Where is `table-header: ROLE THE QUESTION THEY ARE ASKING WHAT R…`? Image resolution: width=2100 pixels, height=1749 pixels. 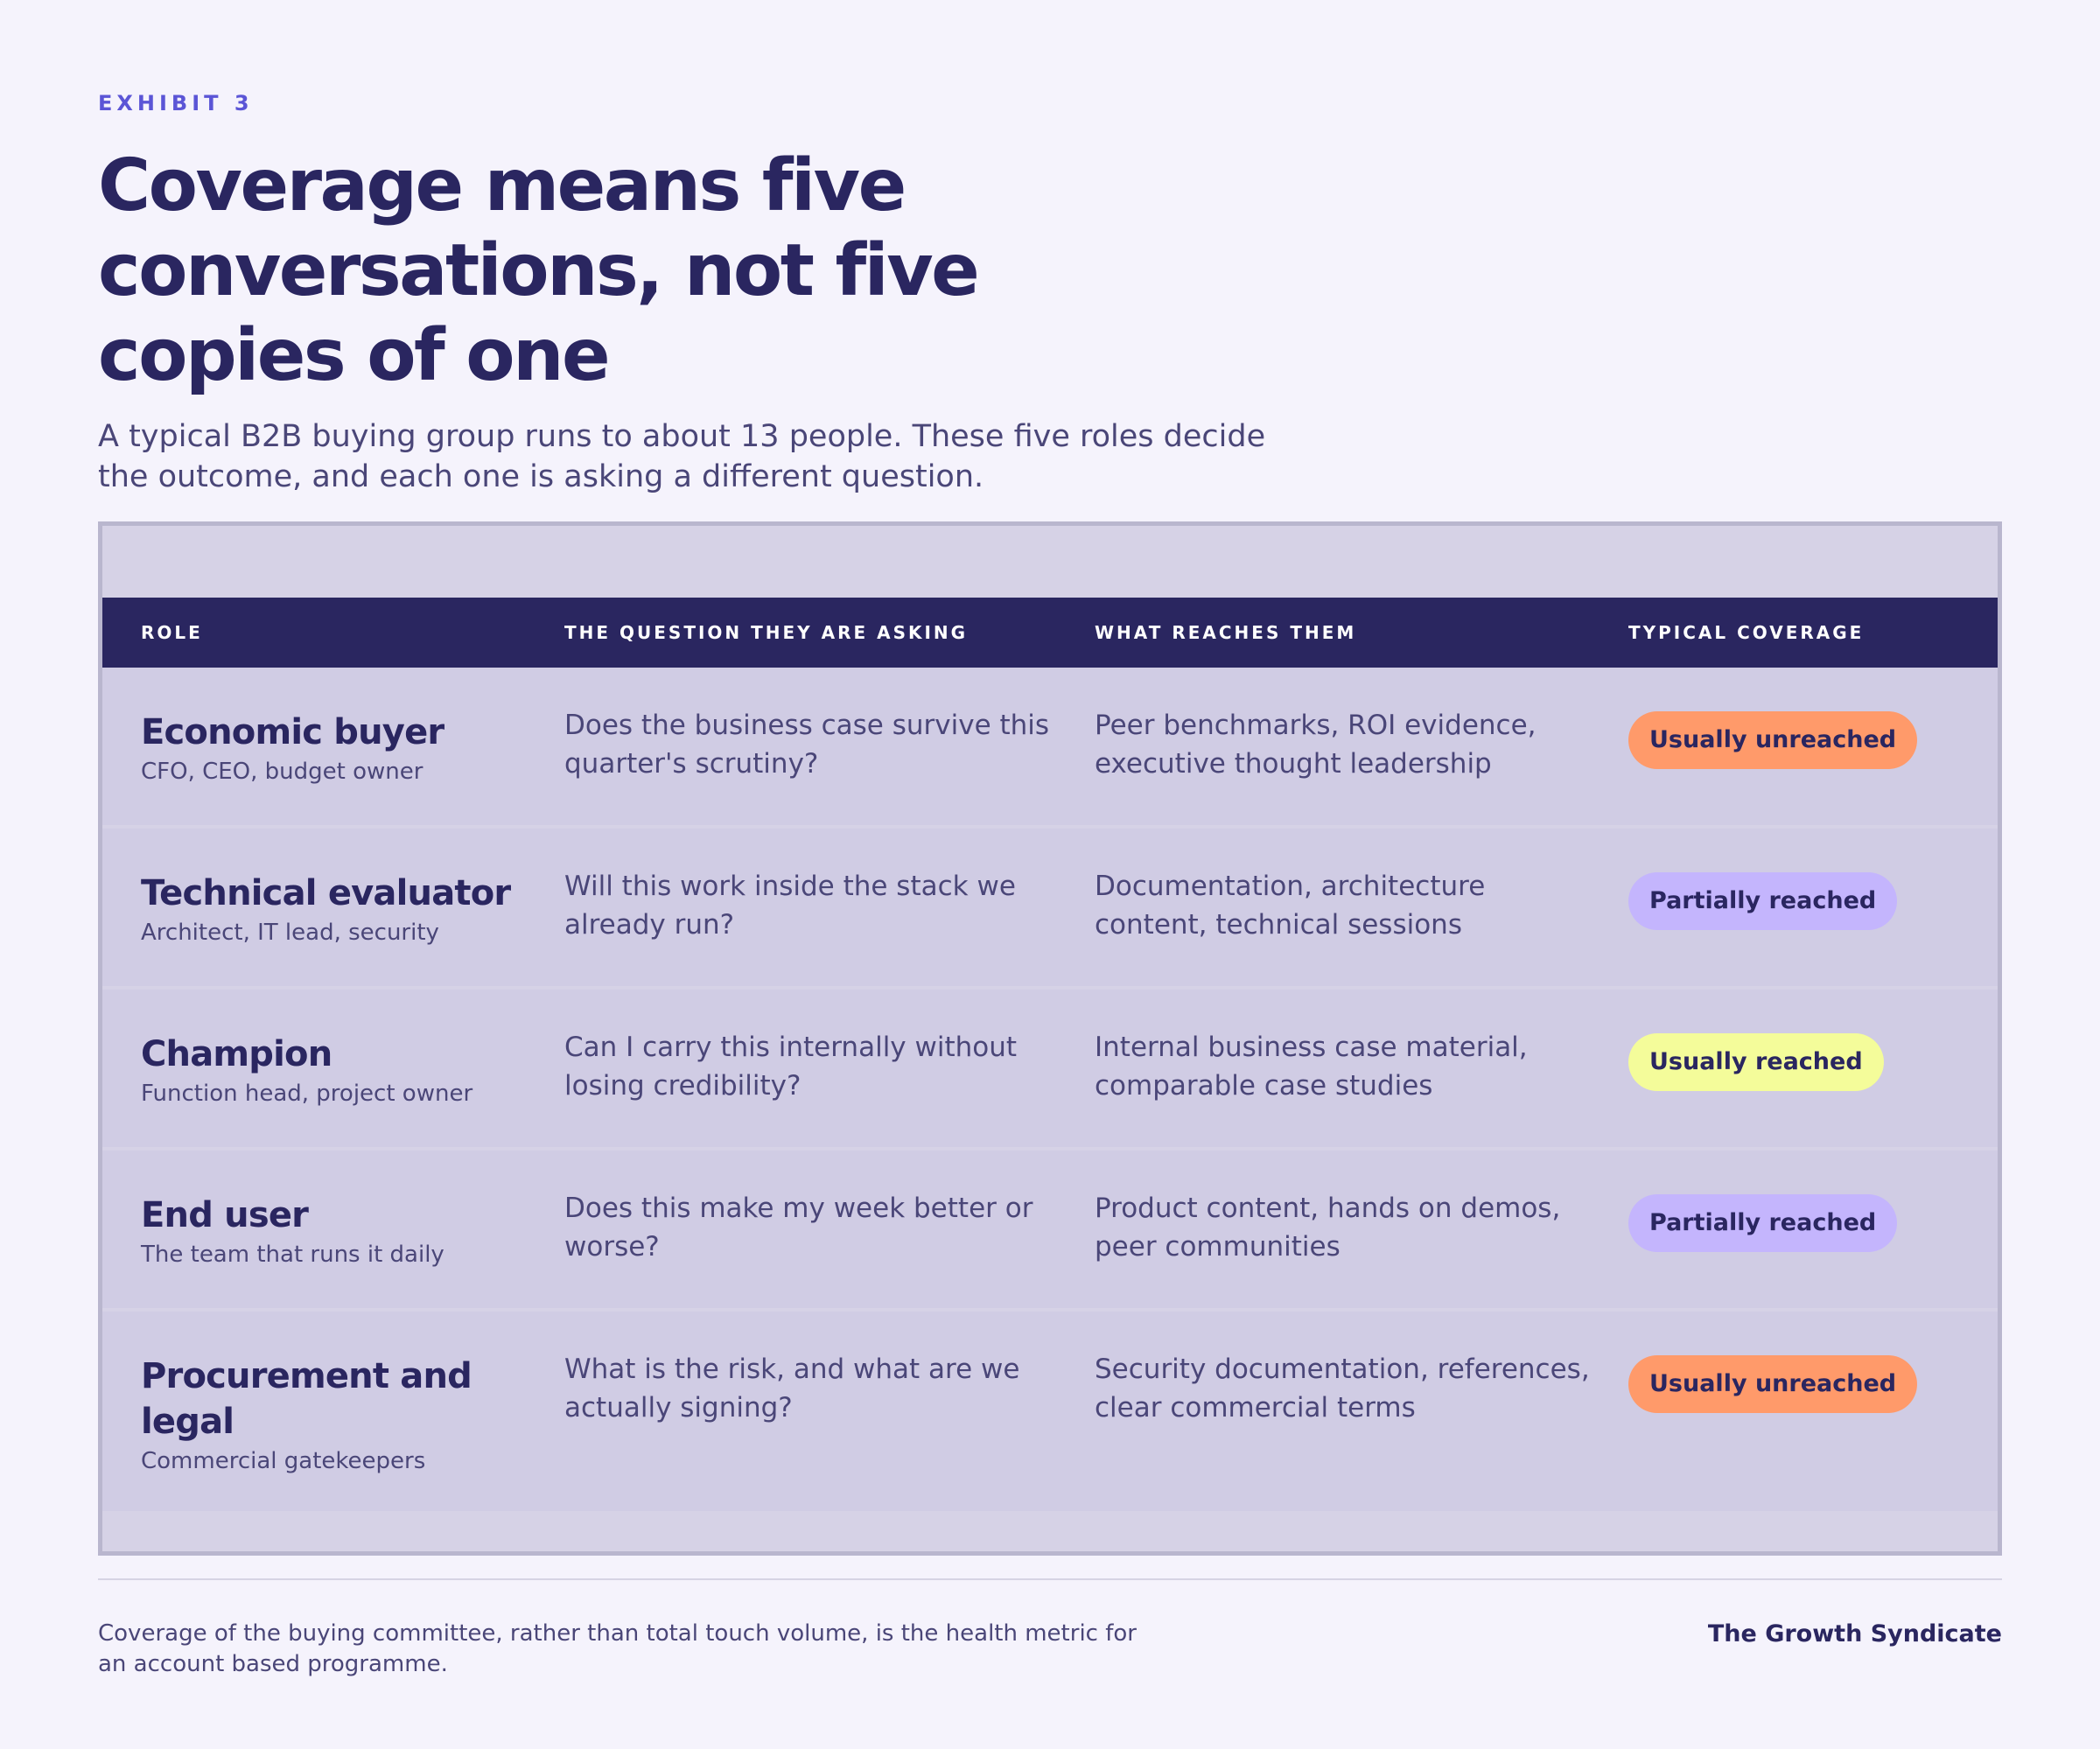
table-header: ROLE THE QUESTION THEY ARE ASKING WHAT R… is located at coordinates (1050, 633).